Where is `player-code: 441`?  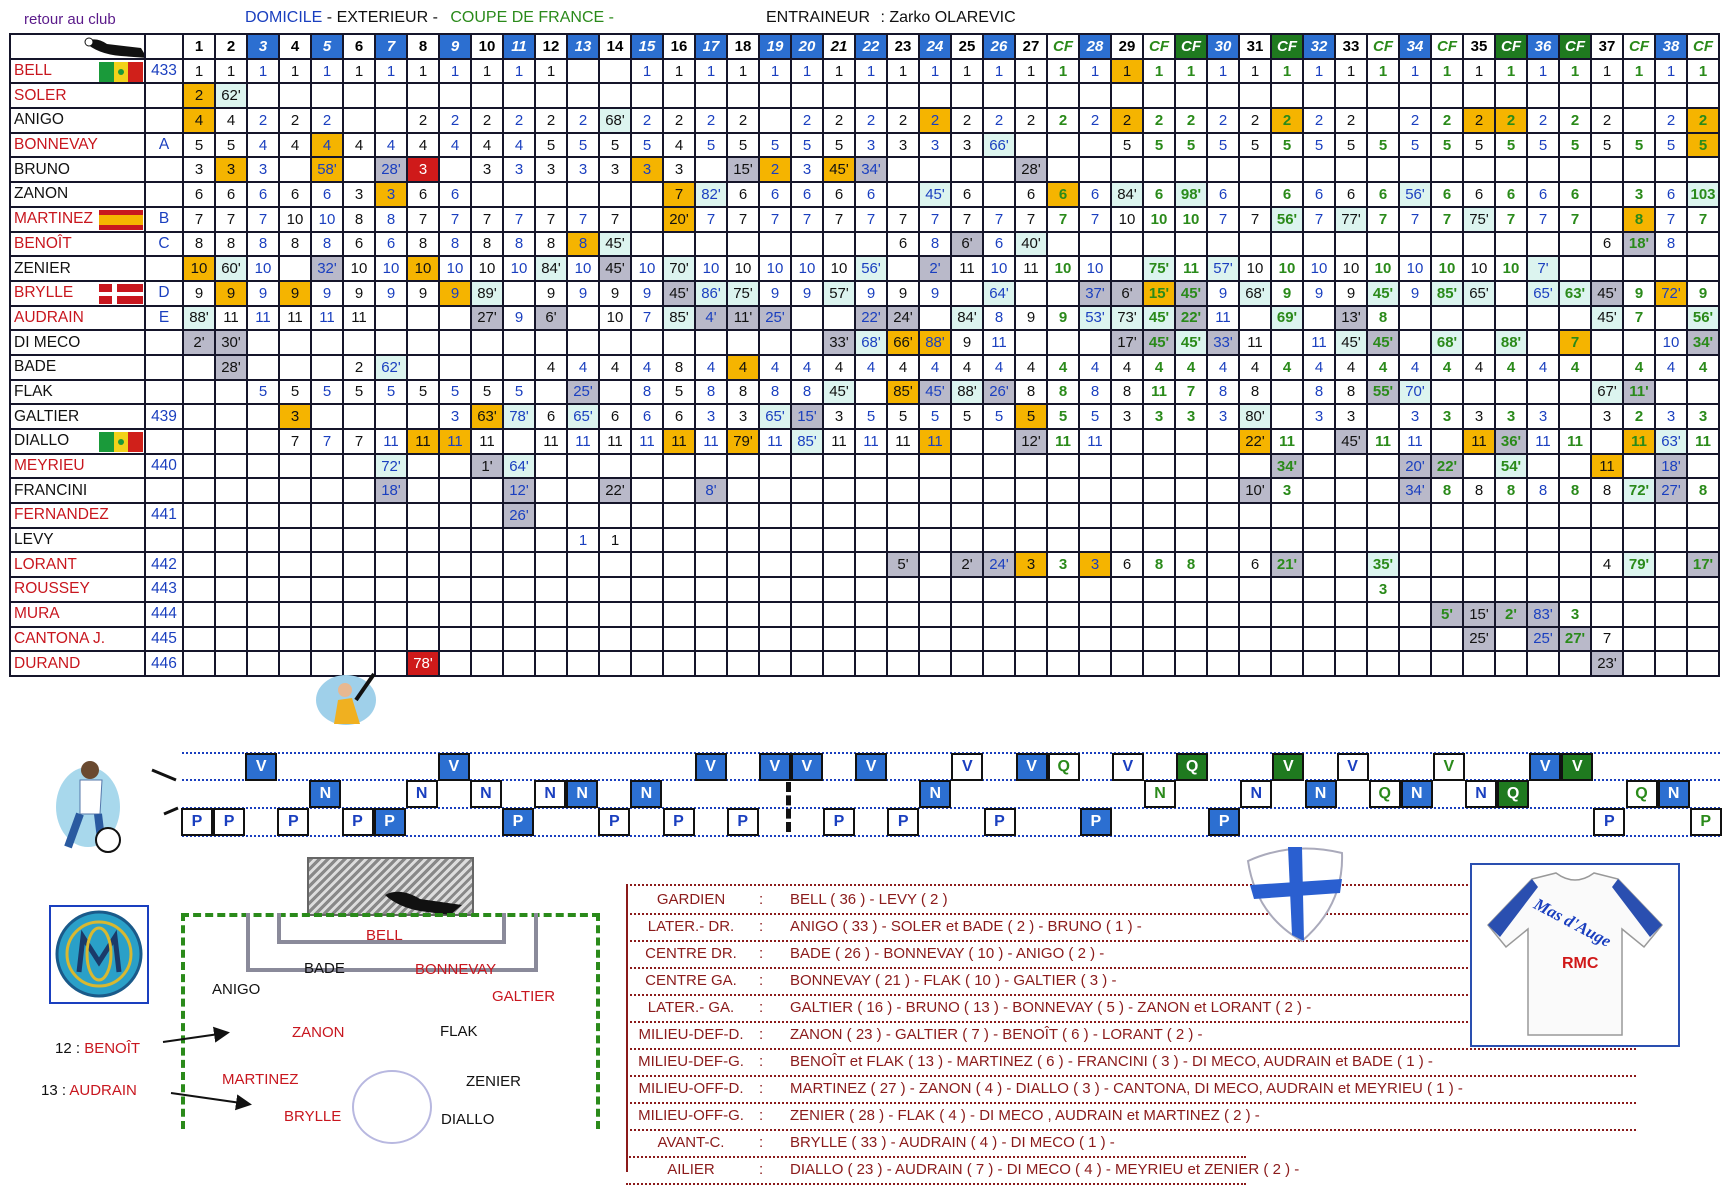
player-code: 441 is located at coordinates (164, 515).